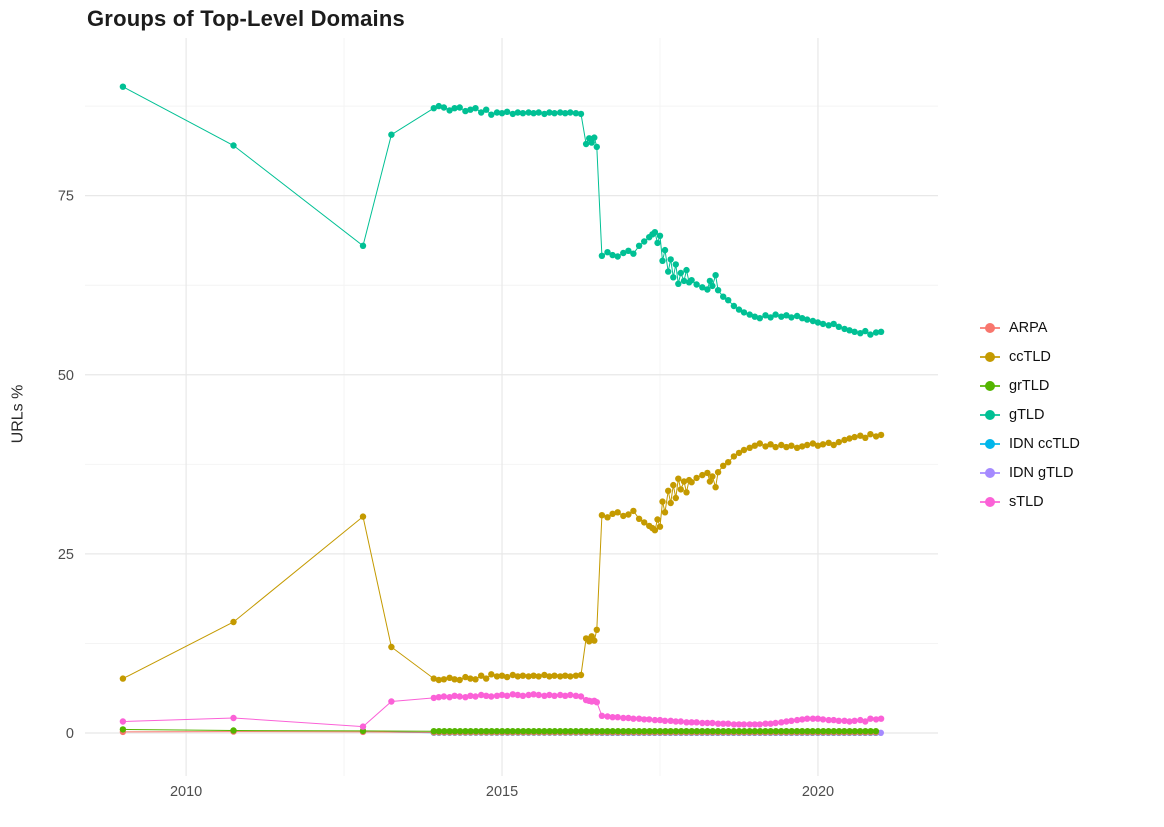 This screenshot has height=827, width=1164. What do you see at coordinates (1030, 386) in the screenshot?
I see `legend-item-grTLD: grTLD` at bounding box center [1030, 386].